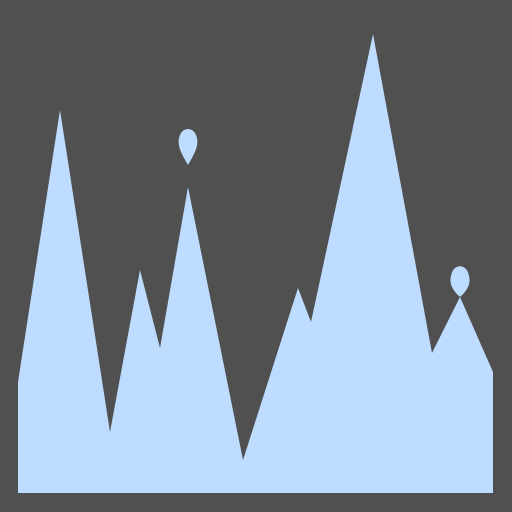 Image resolution: width=512 pixels, height=512 pixels. I want to click on droplet-marker-right, so click(460, 281).